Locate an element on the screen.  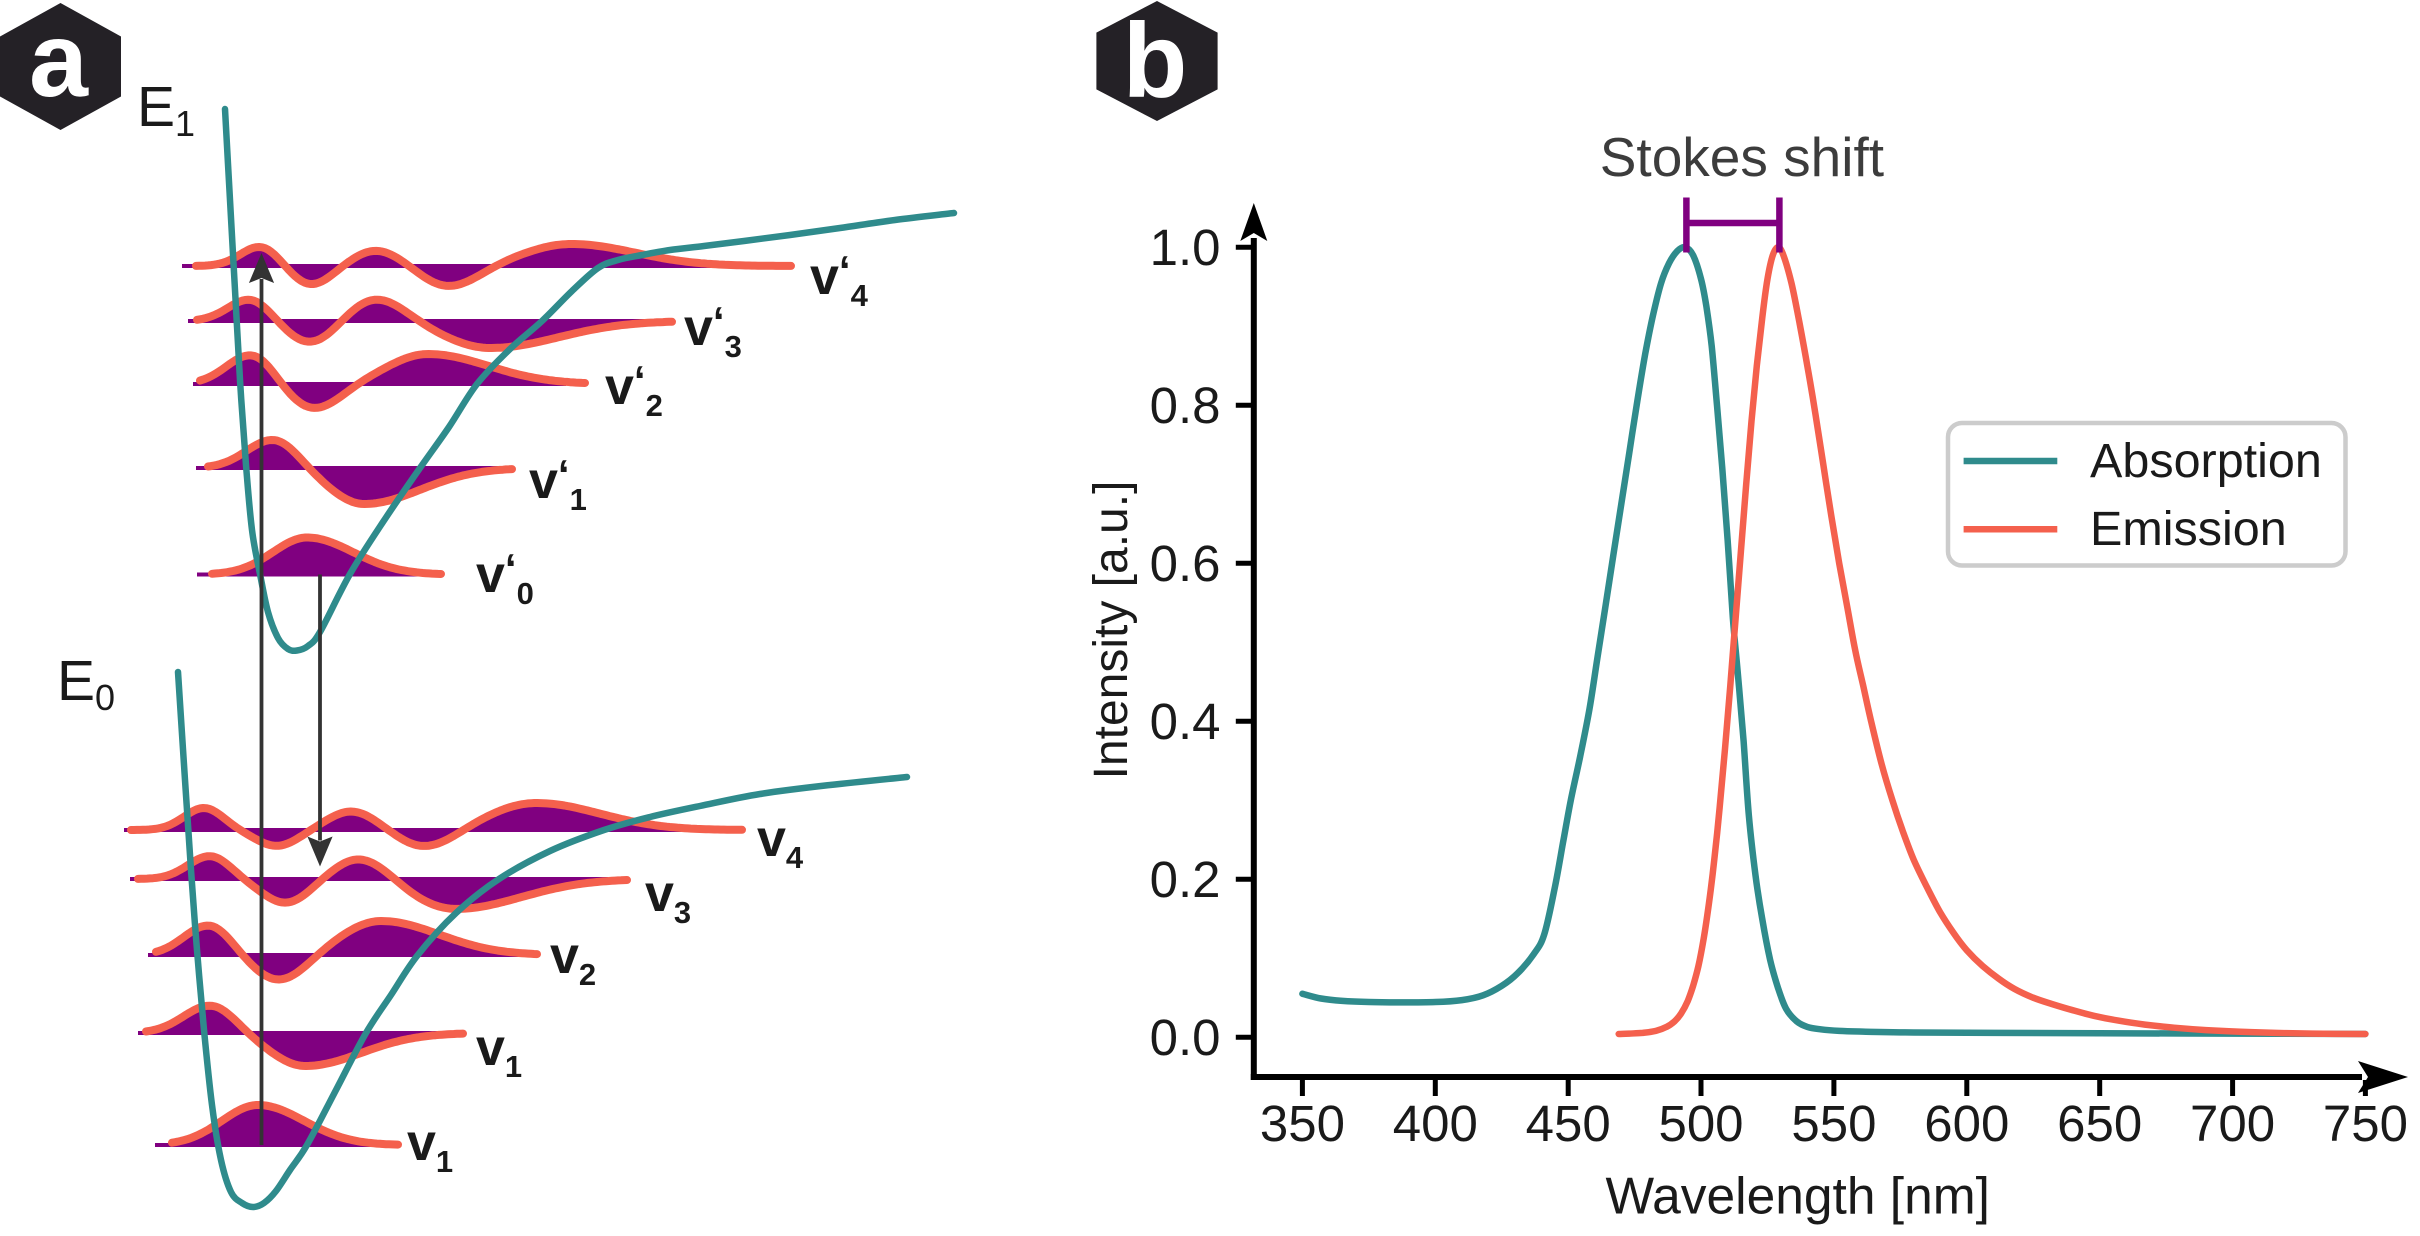
svg-text: Absorption is located at coordinates (2206, 461).